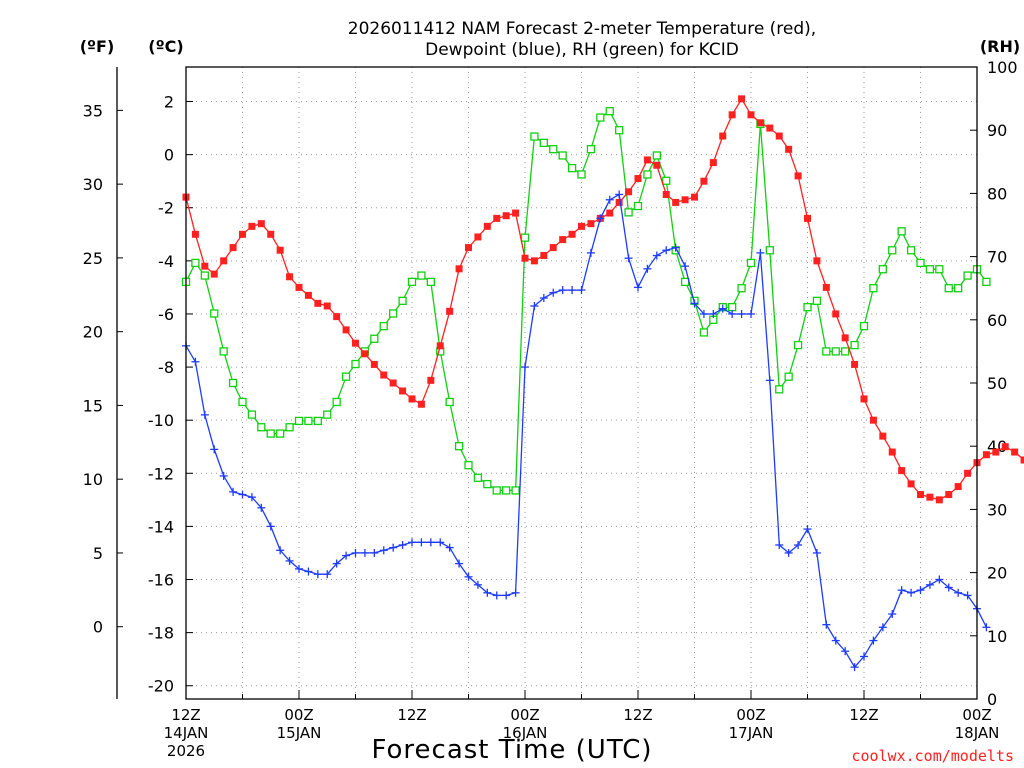 Image resolution: width=1024 pixels, height=768 pixels. What do you see at coordinates (997, 509) in the screenshot?
I see `rh-tick-label: 30` at bounding box center [997, 509].